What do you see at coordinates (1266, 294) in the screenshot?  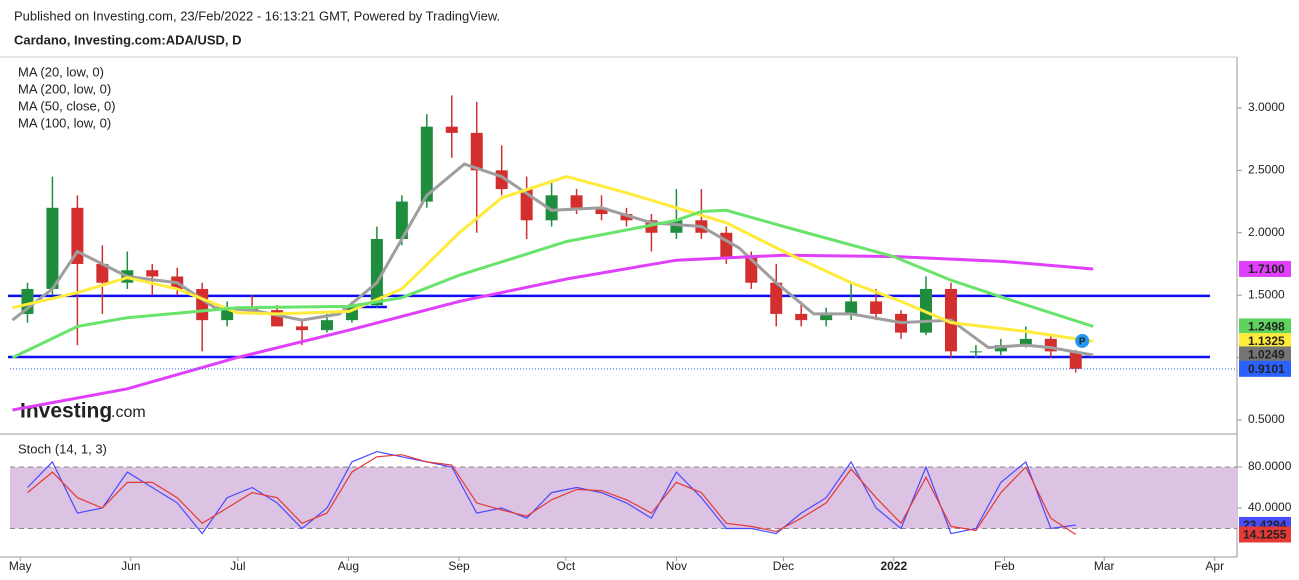 I see `y-tick-label: 1.5000` at bounding box center [1266, 294].